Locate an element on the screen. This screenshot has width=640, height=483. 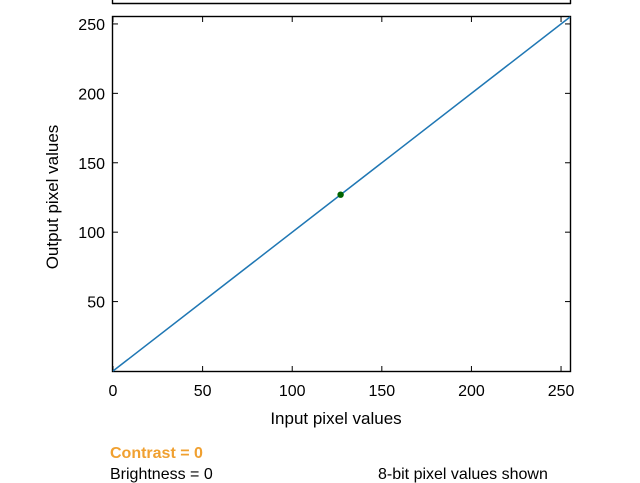
x-axis-label: Input pixel values is located at coordinates (335, 418).